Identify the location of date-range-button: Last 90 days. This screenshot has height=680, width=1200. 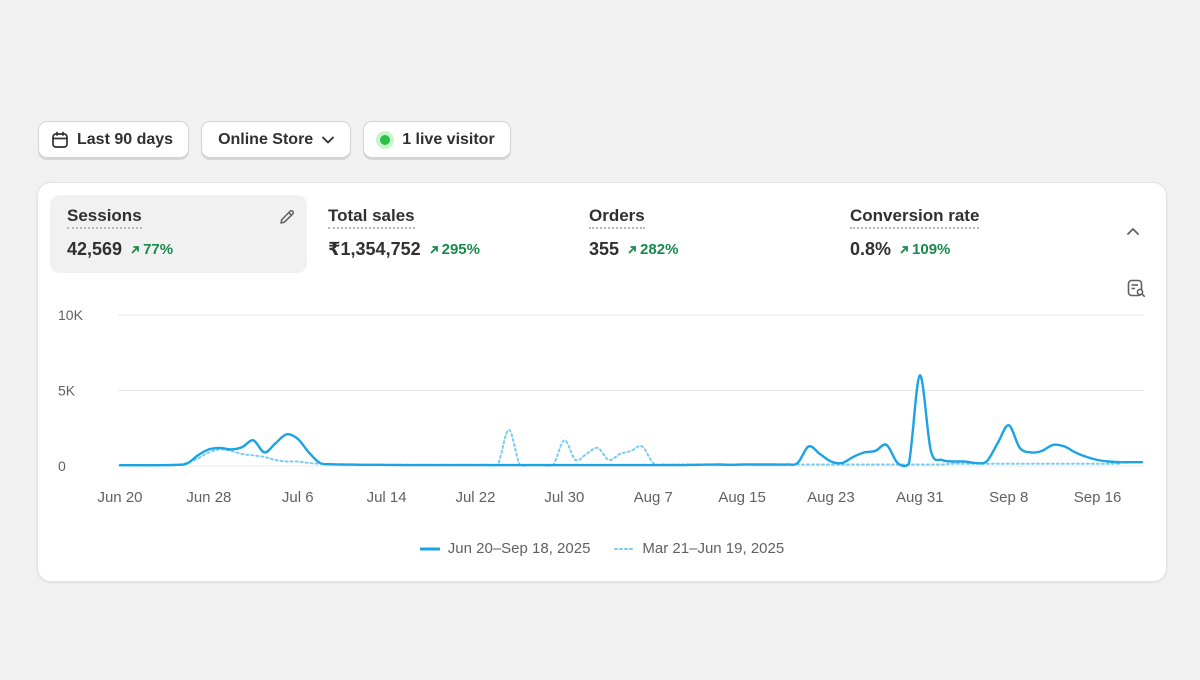
(114, 139).